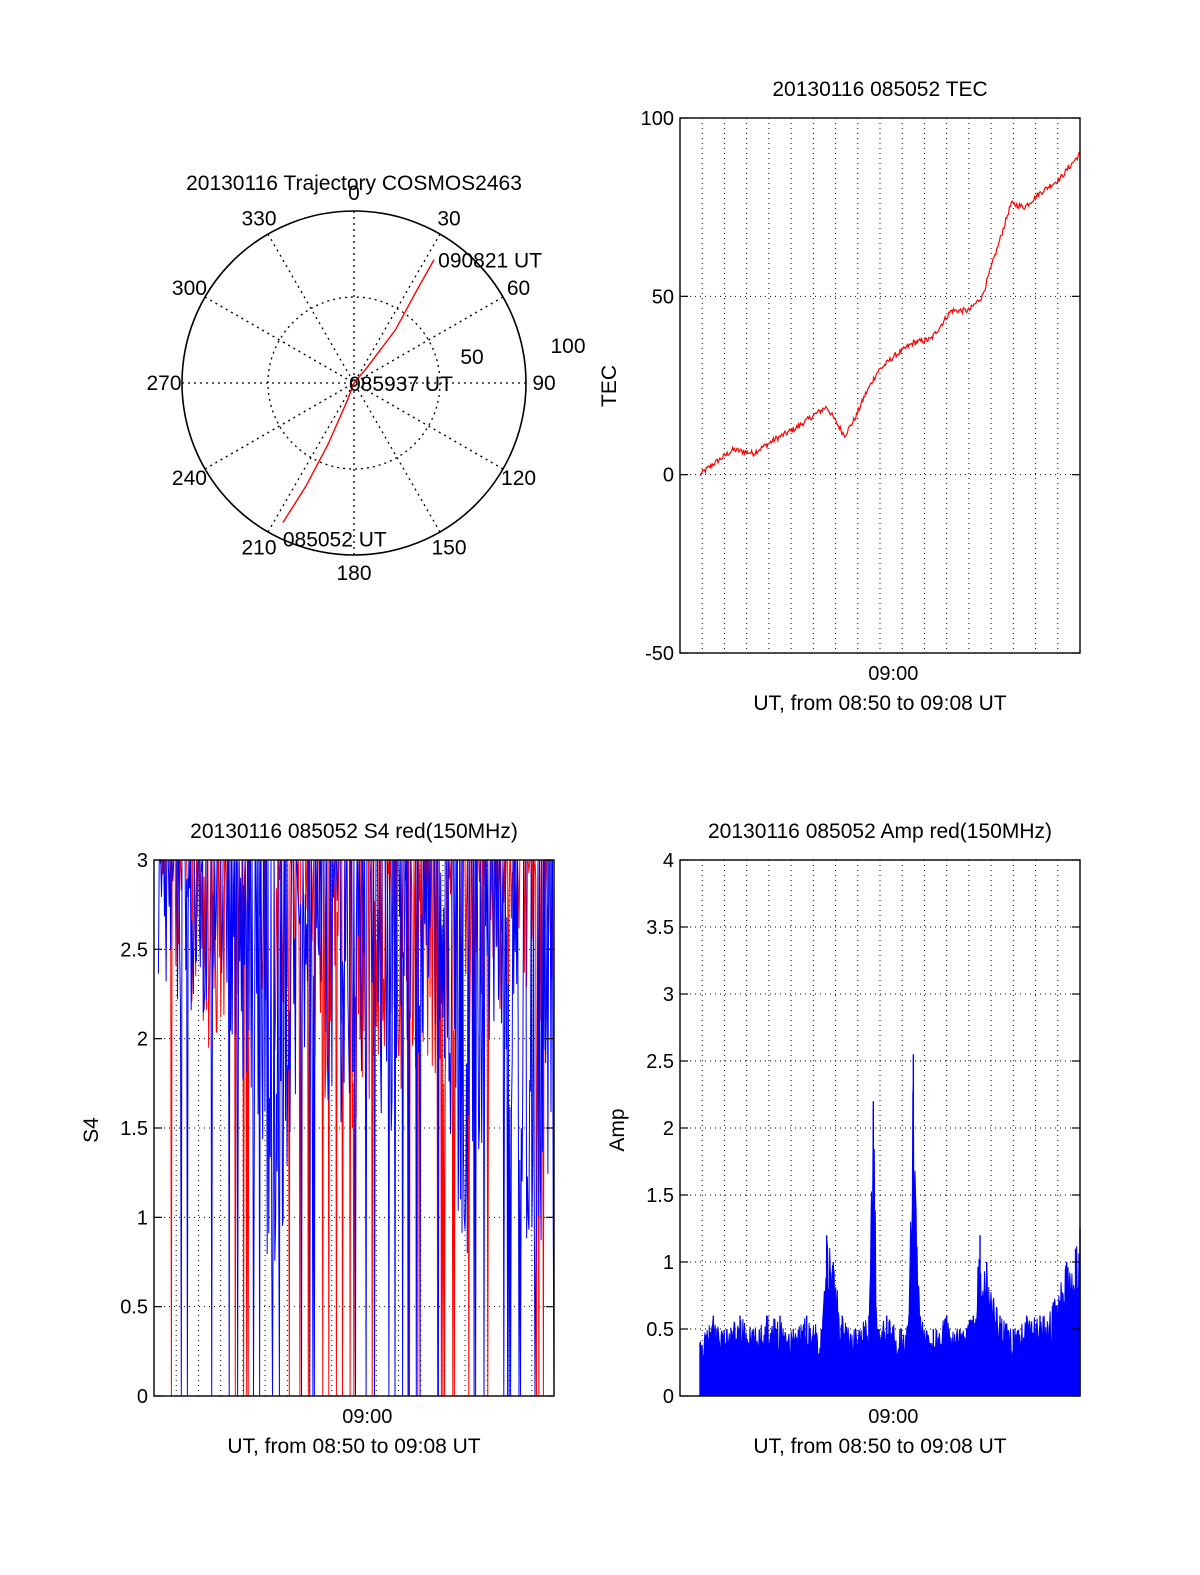 This screenshot has width=1200, height=1575. I want to click on s4-series, so click(355, 1128).